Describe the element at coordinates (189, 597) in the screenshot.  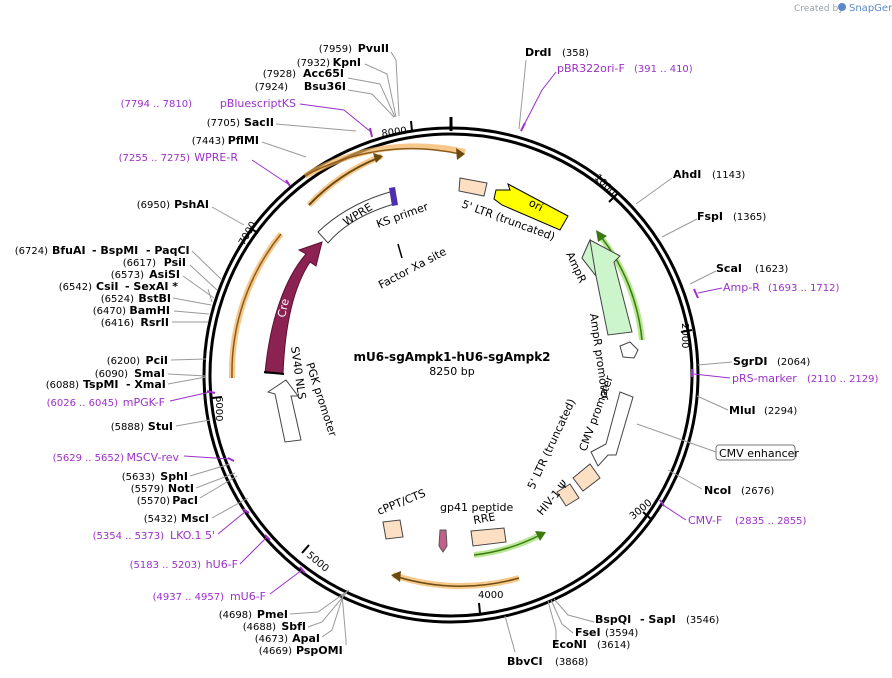
I see `svg-text: (4937 .. 4957)` at that location.